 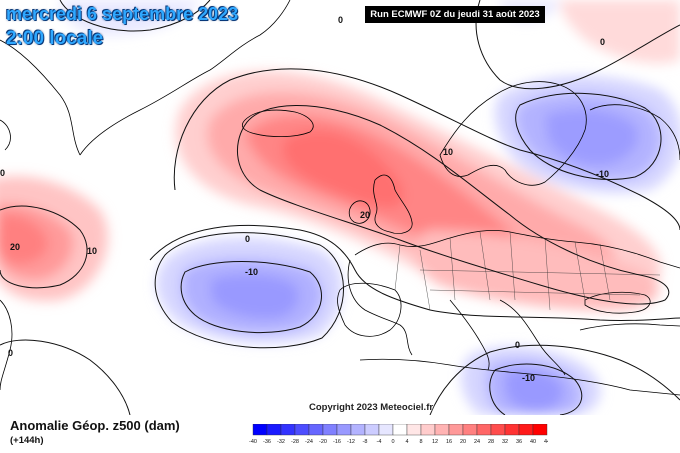 I want to click on legend-tick-label: 16, so click(x=449, y=442).